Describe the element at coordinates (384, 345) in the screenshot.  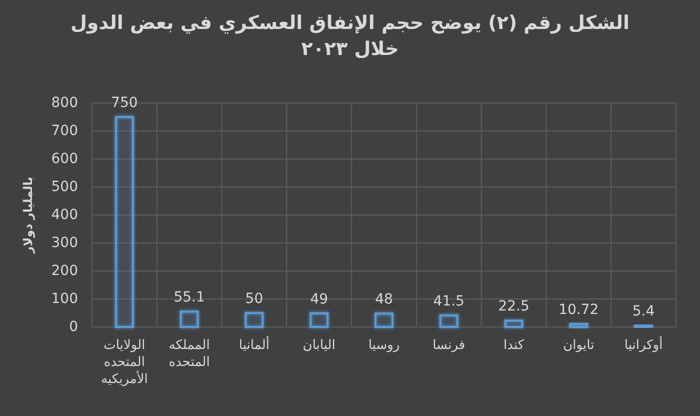
I see `x-tick-label: روسيا` at that location.